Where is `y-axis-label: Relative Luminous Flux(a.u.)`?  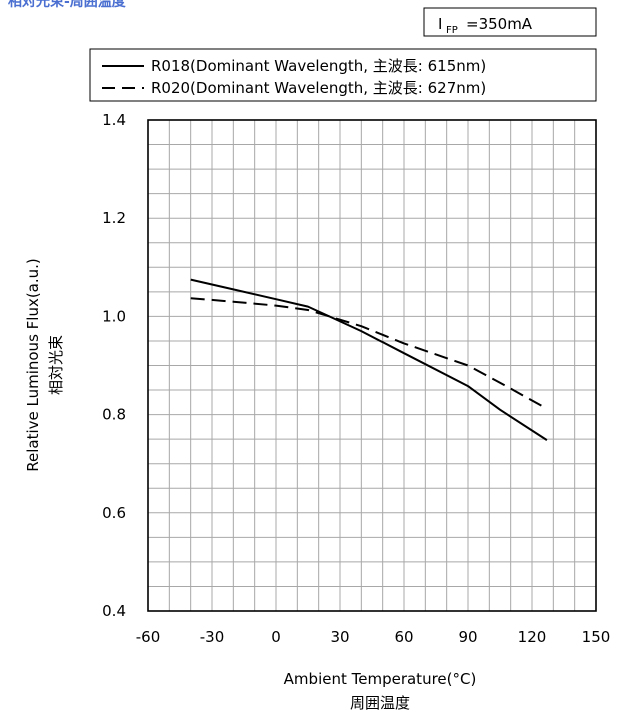
y-axis-label: Relative Luminous Flux(a.u.) is located at coordinates (33, 365).